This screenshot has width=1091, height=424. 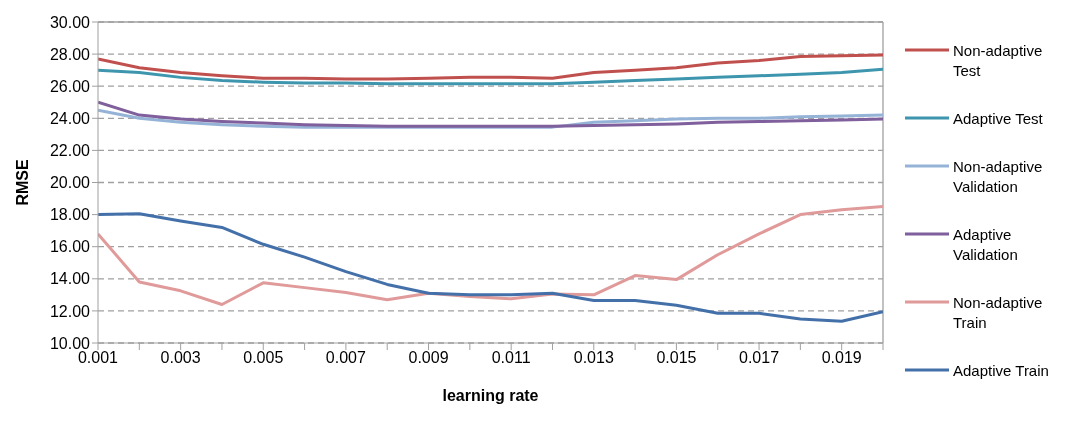 I want to click on x-tick-label: 0.005, so click(x=263, y=358).